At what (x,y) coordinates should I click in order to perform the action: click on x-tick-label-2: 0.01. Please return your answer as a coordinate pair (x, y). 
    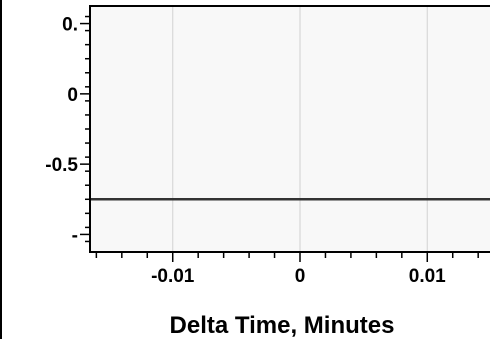
    Looking at the image, I should click on (427, 276).